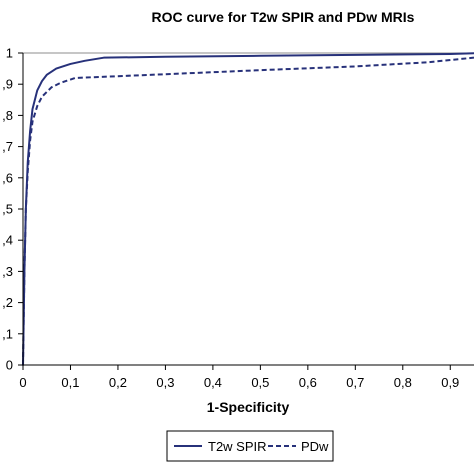  Describe the element at coordinates (283, 17) in the screenshot. I see `chart-title: ROC curve for T2w SPIR and PDw MRIs` at that location.